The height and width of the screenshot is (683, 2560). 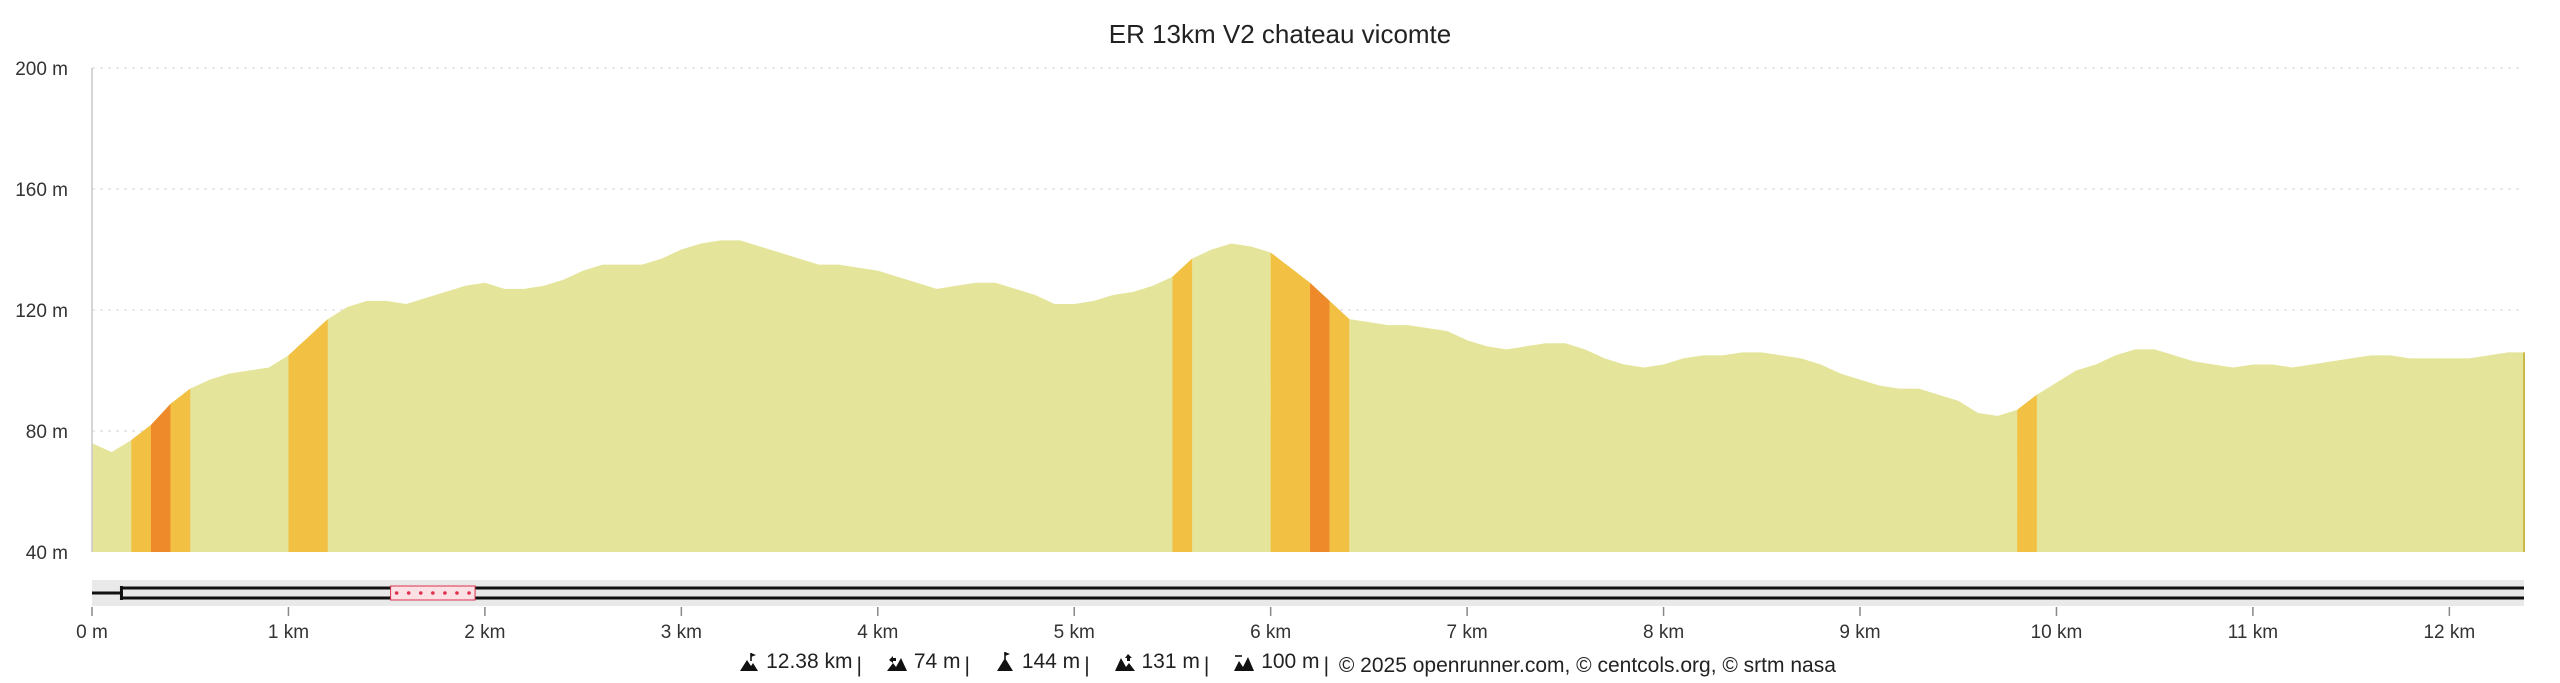 What do you see at coordinates (1663, 631) in the screenshot?
I see `x-tick-label: 8 km` at bounding box center [1663, 631].